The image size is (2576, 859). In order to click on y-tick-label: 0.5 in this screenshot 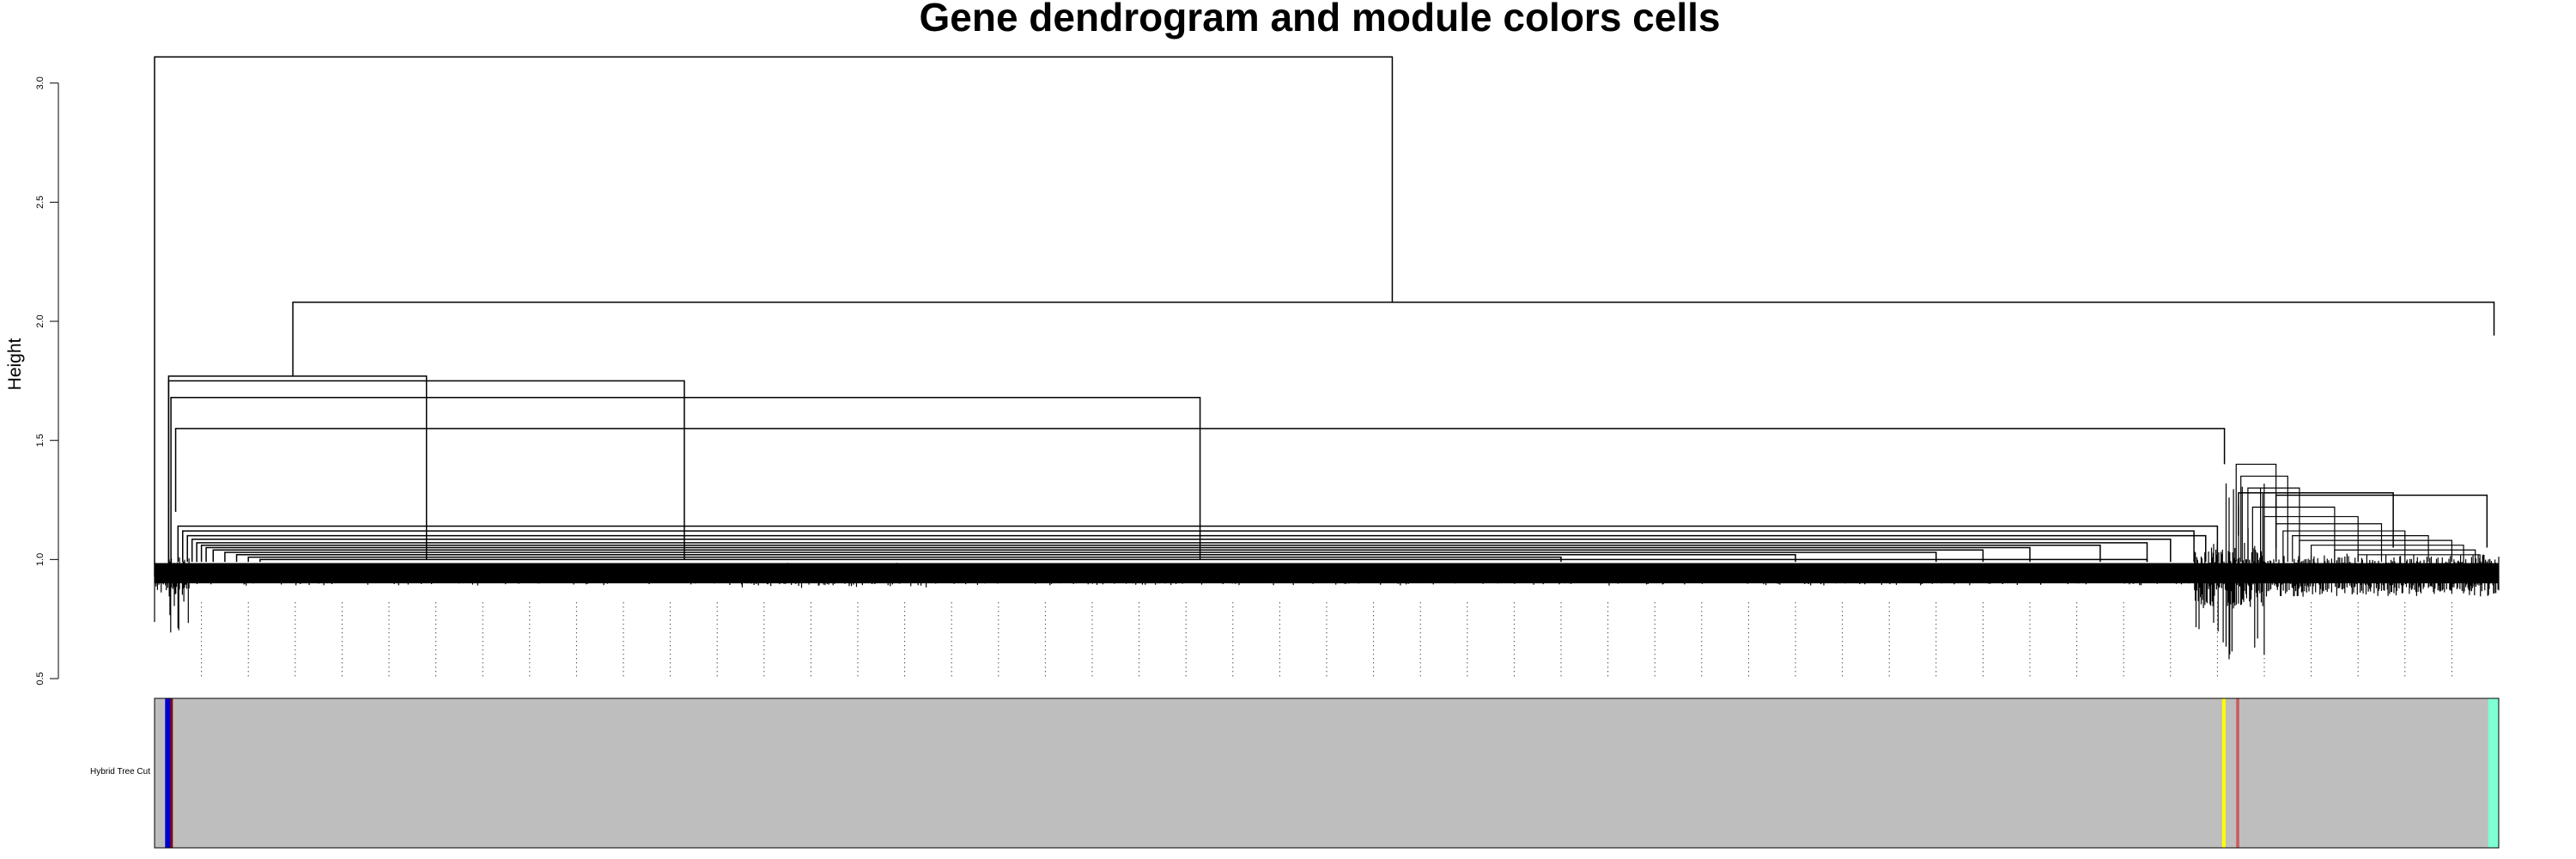, I will do `click(40, 679)`.